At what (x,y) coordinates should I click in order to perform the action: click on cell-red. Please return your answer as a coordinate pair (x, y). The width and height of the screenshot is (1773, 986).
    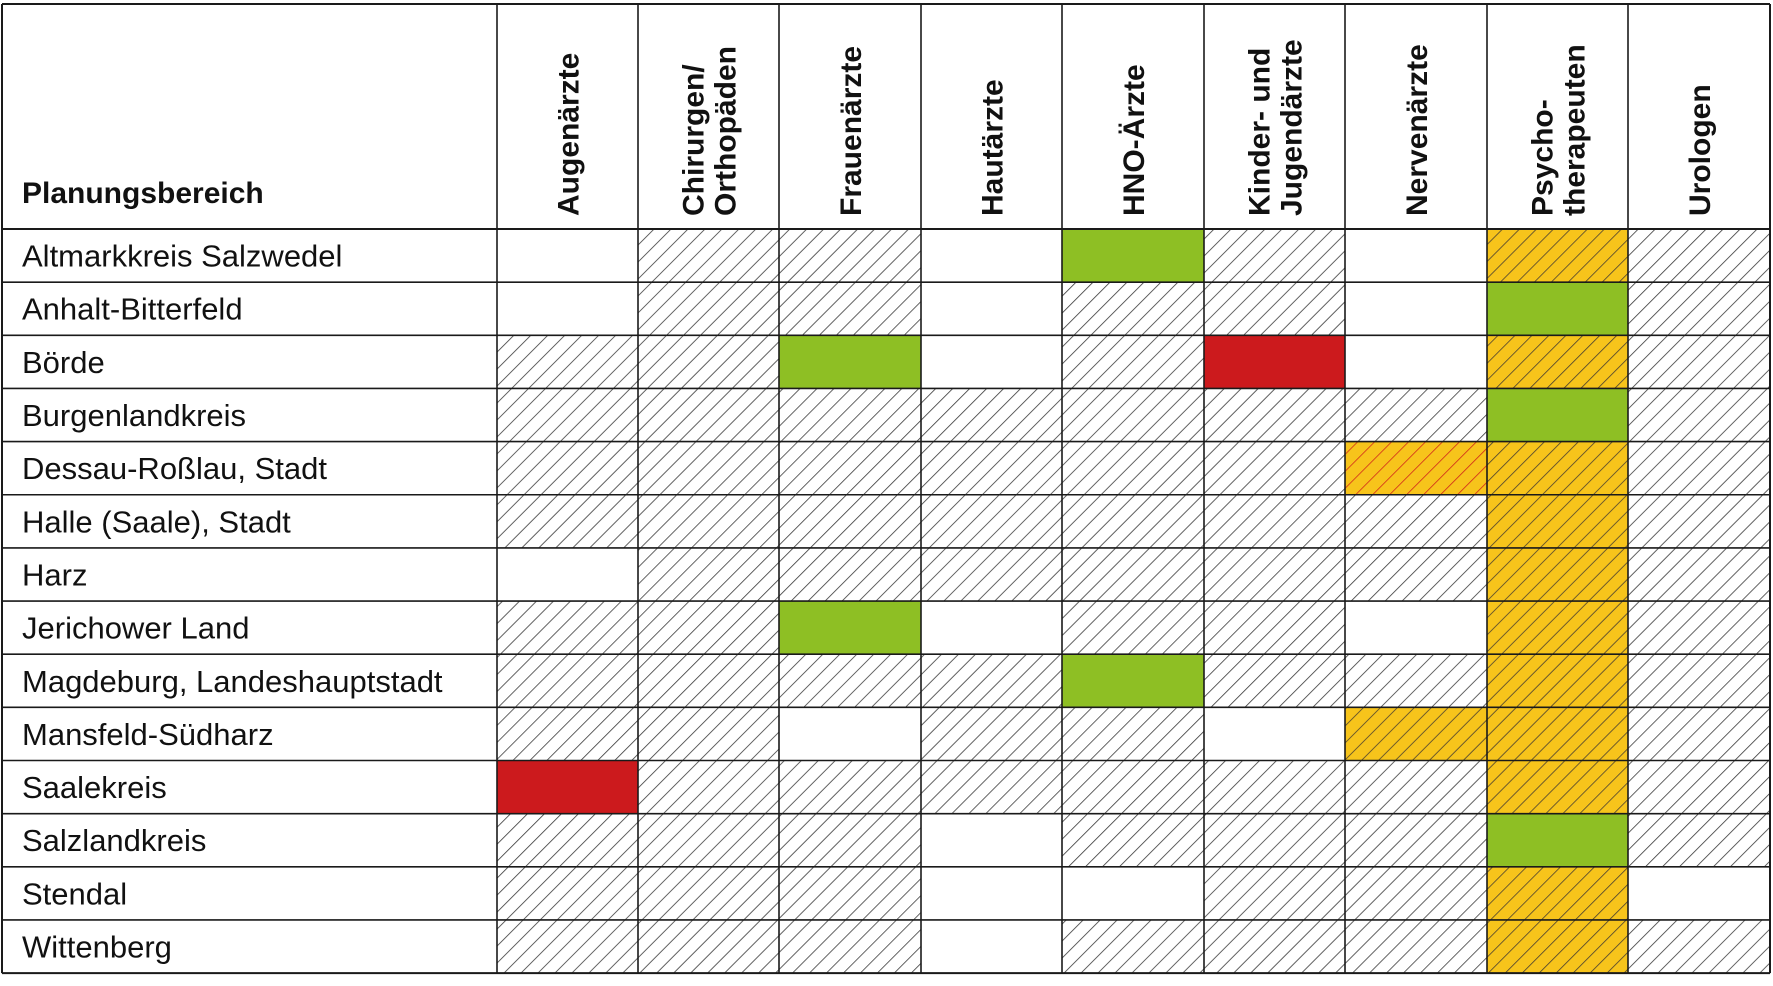
    Looking at the image, I should click on (567, 787).